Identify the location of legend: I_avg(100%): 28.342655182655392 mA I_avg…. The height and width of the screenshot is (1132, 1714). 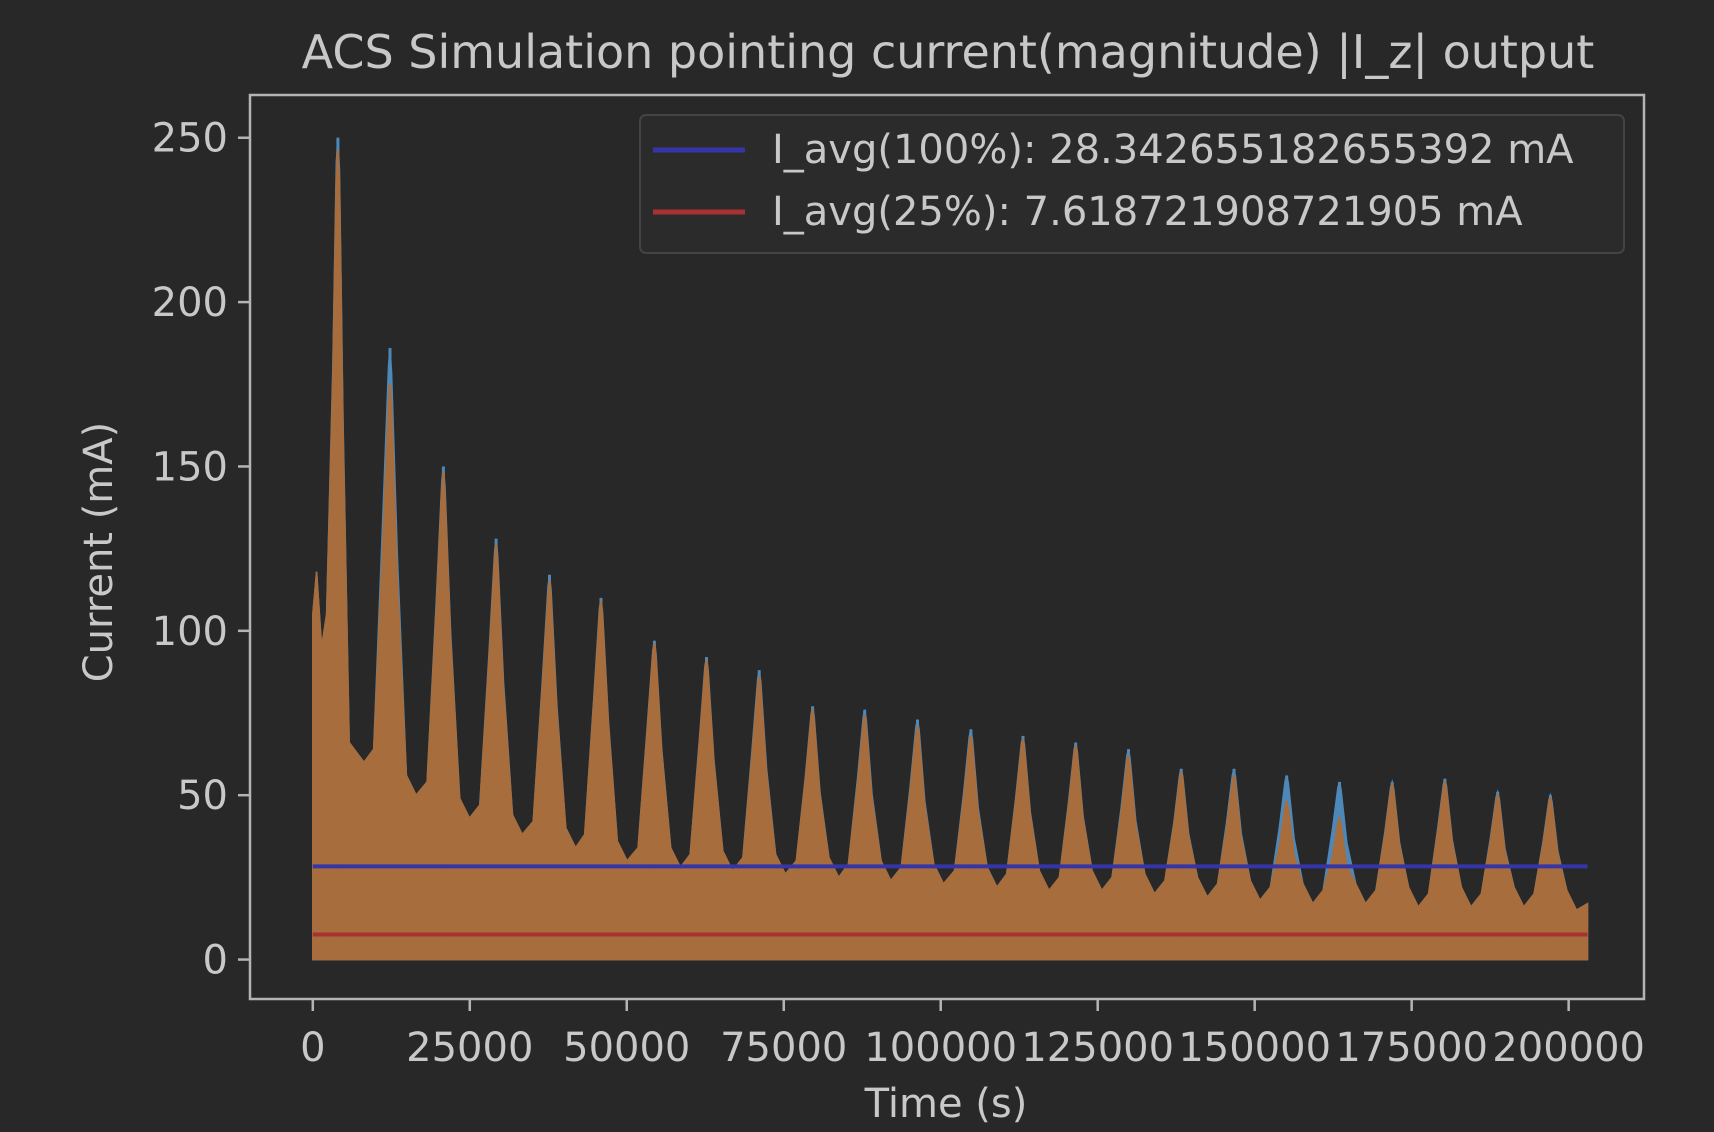
(1132, 184).